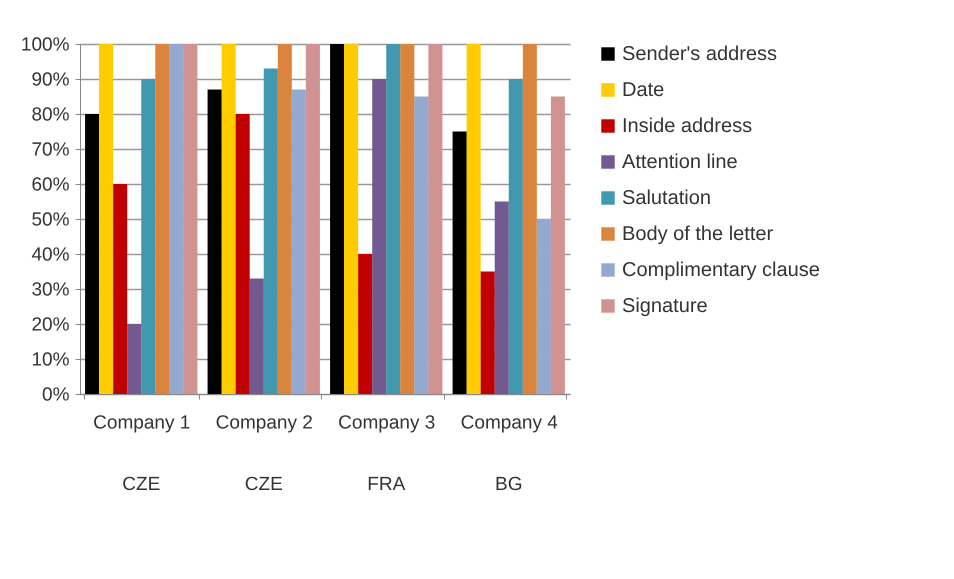 Image resolution: width=954 pixels, height=579 pixels. I want to click on legend-label: Date, so click(643, 90).